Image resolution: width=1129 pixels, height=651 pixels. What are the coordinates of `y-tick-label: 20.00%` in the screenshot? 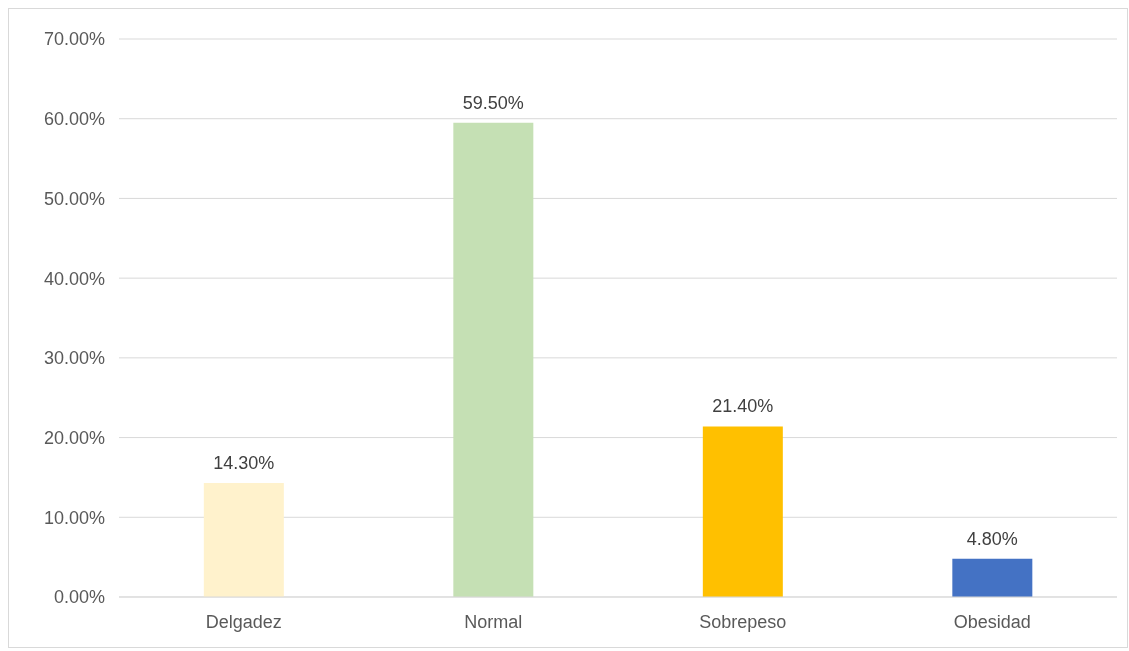 It's located at (74, 437).